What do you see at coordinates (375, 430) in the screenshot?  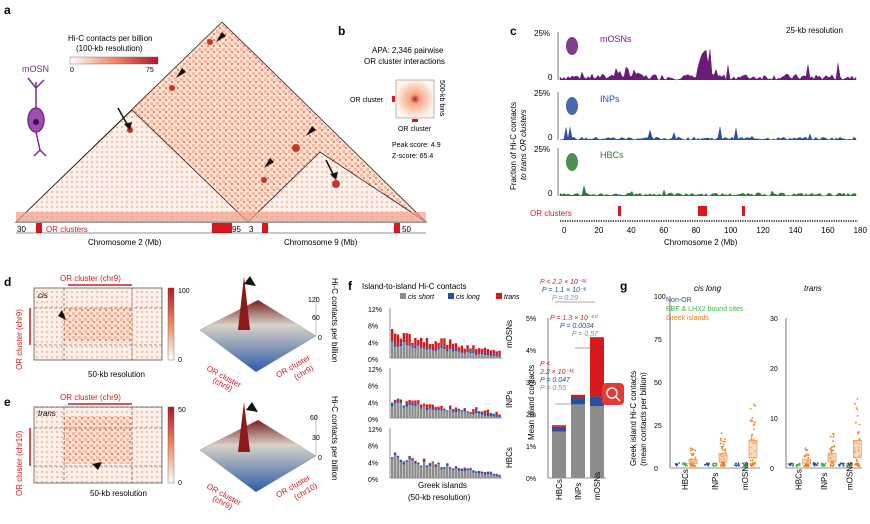 I see `f-row-tick: 12%` at bounding box center [375, 430].